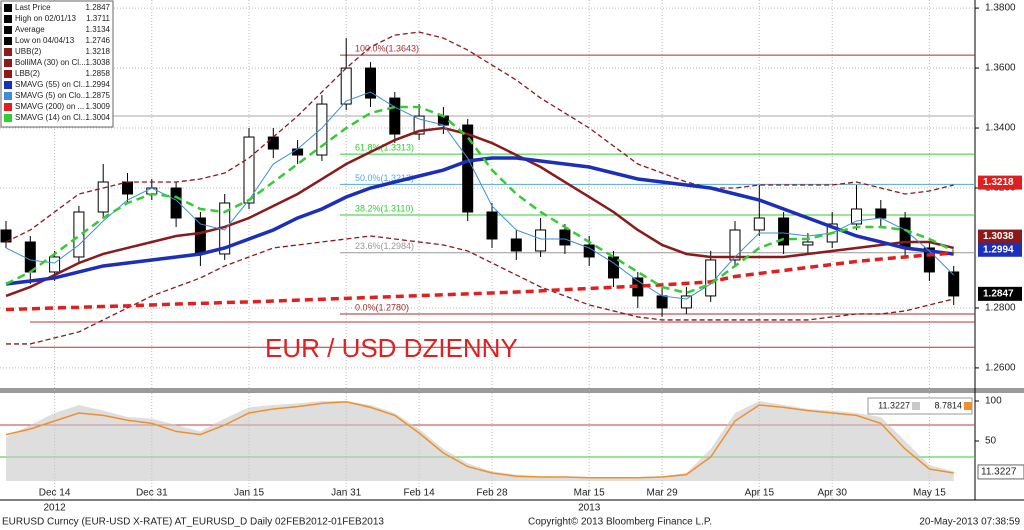 This screenshot has height=530, width=1024. Describe the element at coordinates (993, 401) in the screenshot. I see `y-tick-label: 100` at that location.